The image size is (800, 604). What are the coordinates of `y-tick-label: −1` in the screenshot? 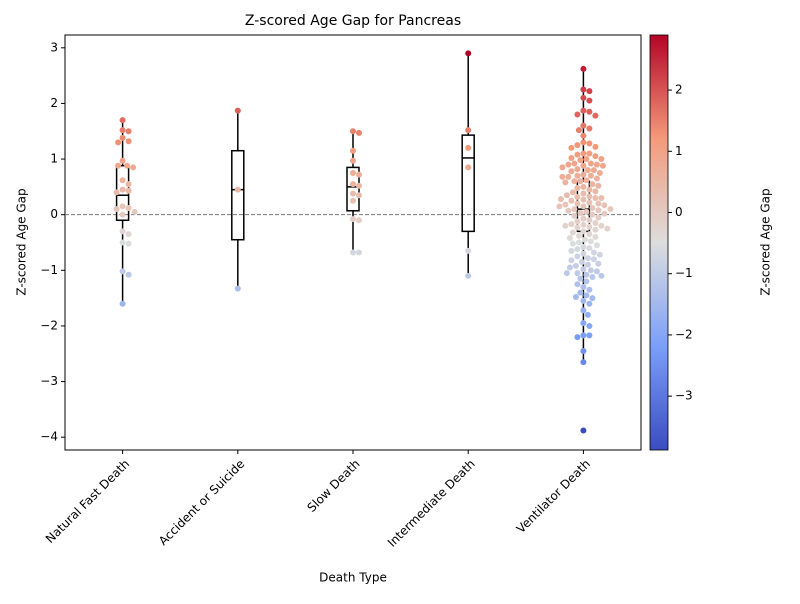 It's located at (49, 270).